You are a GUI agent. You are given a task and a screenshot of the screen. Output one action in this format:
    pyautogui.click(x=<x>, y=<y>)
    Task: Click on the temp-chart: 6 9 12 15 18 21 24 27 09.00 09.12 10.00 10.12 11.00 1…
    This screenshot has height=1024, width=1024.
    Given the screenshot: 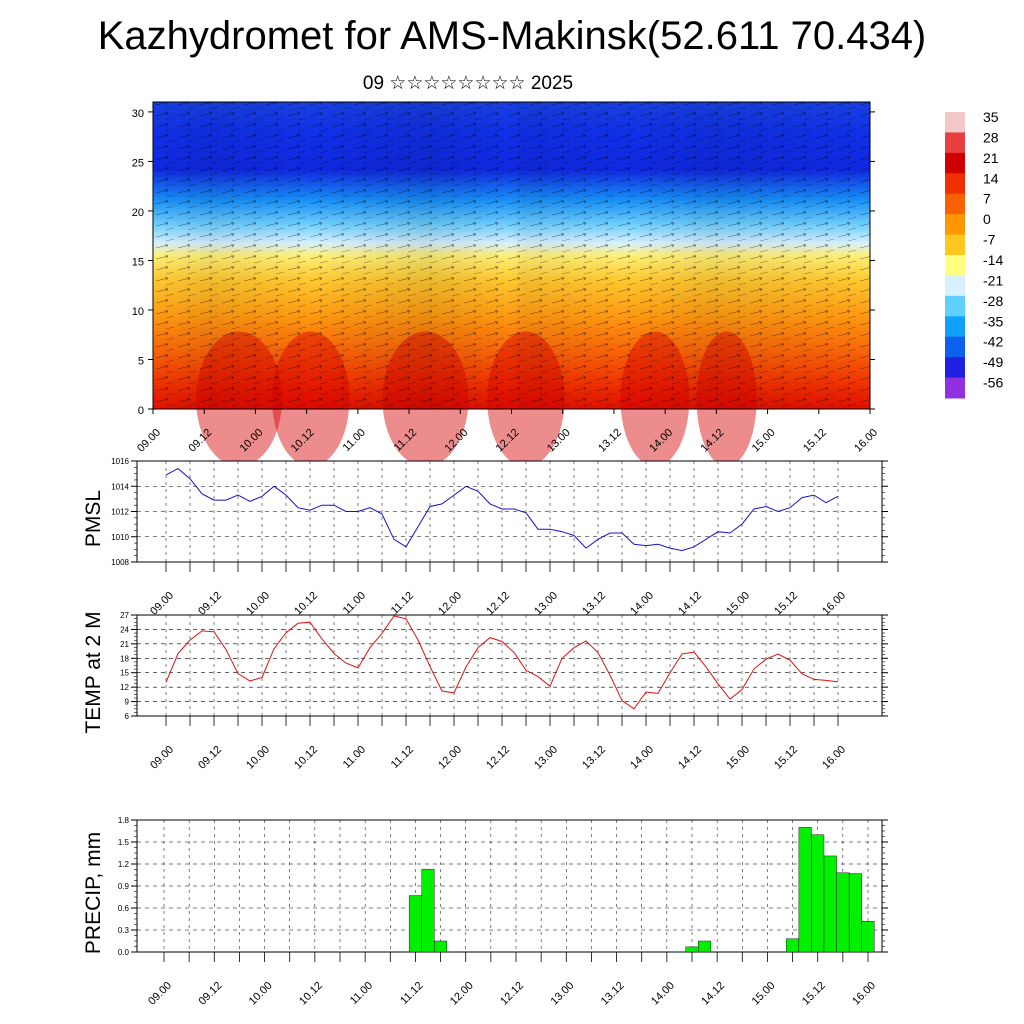 What is the action you would take?
    pyautogui.click(x=485, y=691)
    